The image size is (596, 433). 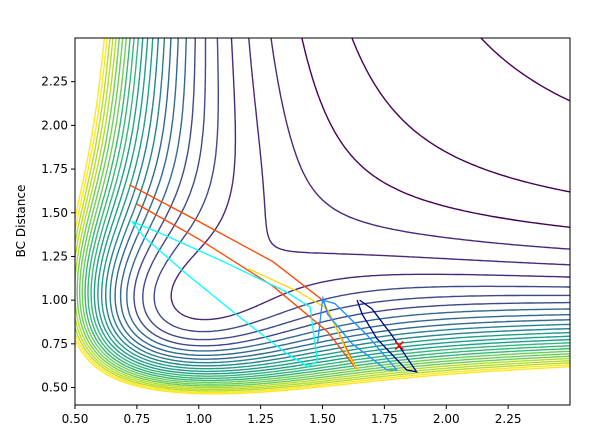 What do you see at coordinates (54, 300) in the screenshot?
I see `y-tick-label: 1.00` at bounding box center [54, 300].